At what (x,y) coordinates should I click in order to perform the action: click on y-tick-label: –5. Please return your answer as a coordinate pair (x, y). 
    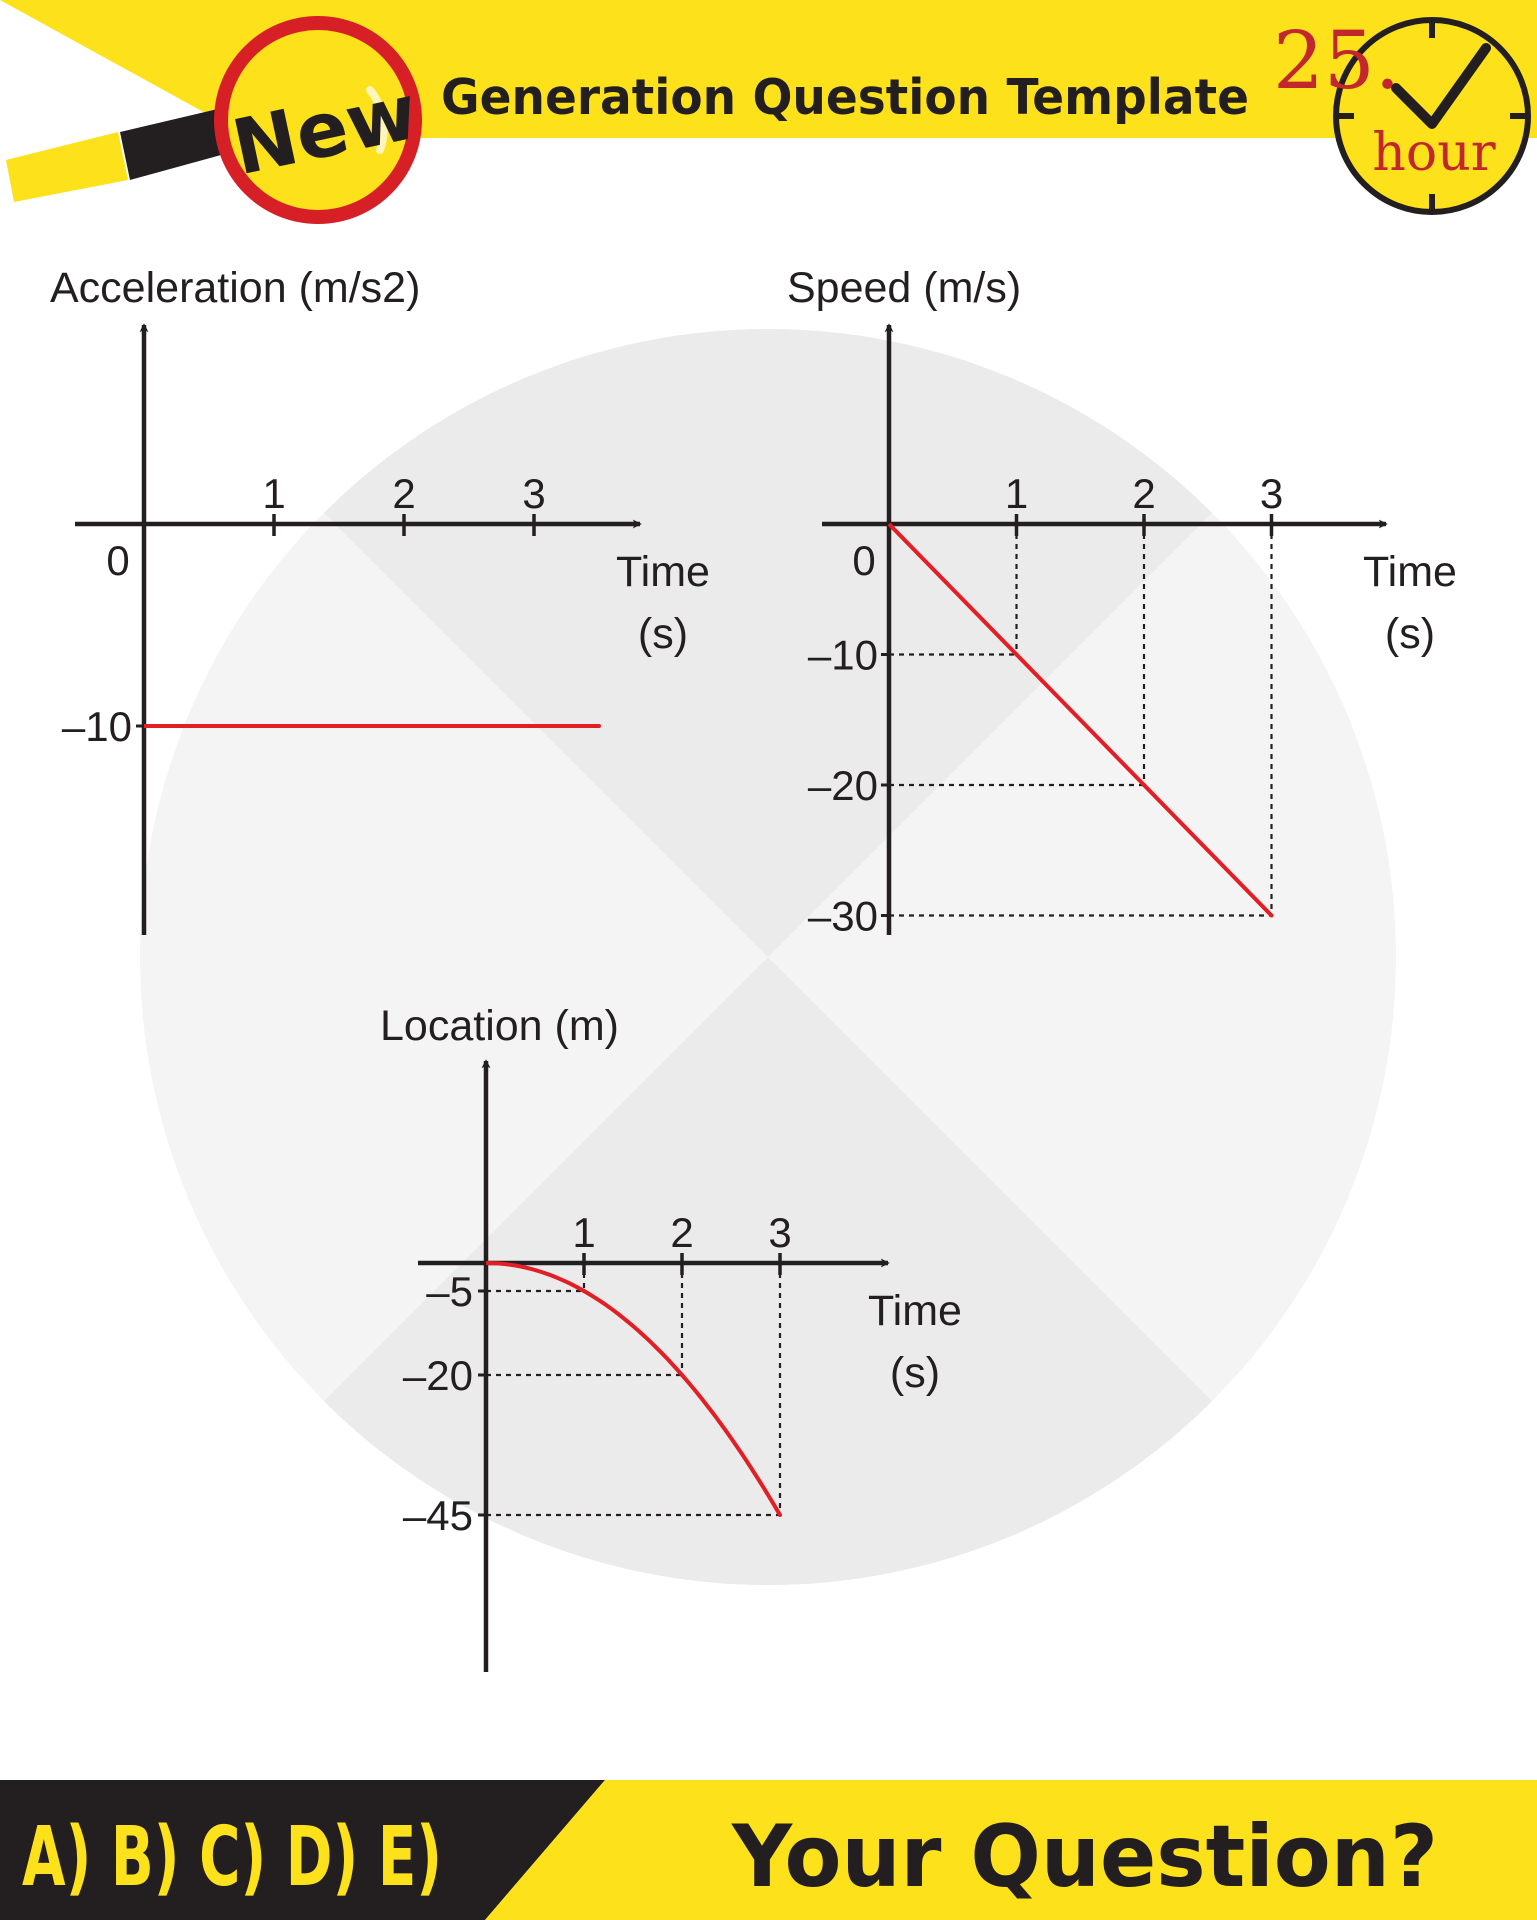
    Looking at the image, I should click on (449, 1291).